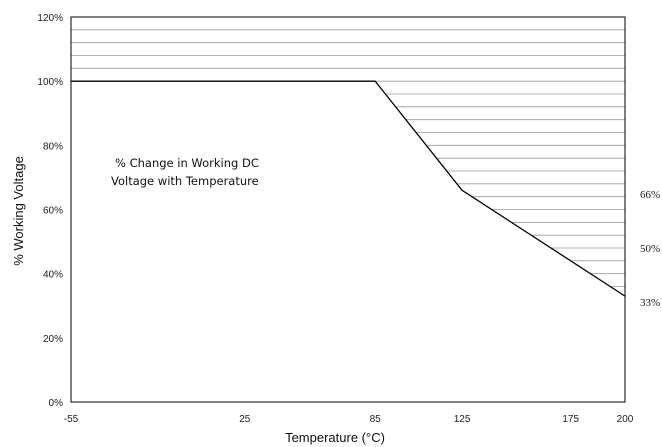  I want to click on y-tick-label: 100%, so click(50, 82).